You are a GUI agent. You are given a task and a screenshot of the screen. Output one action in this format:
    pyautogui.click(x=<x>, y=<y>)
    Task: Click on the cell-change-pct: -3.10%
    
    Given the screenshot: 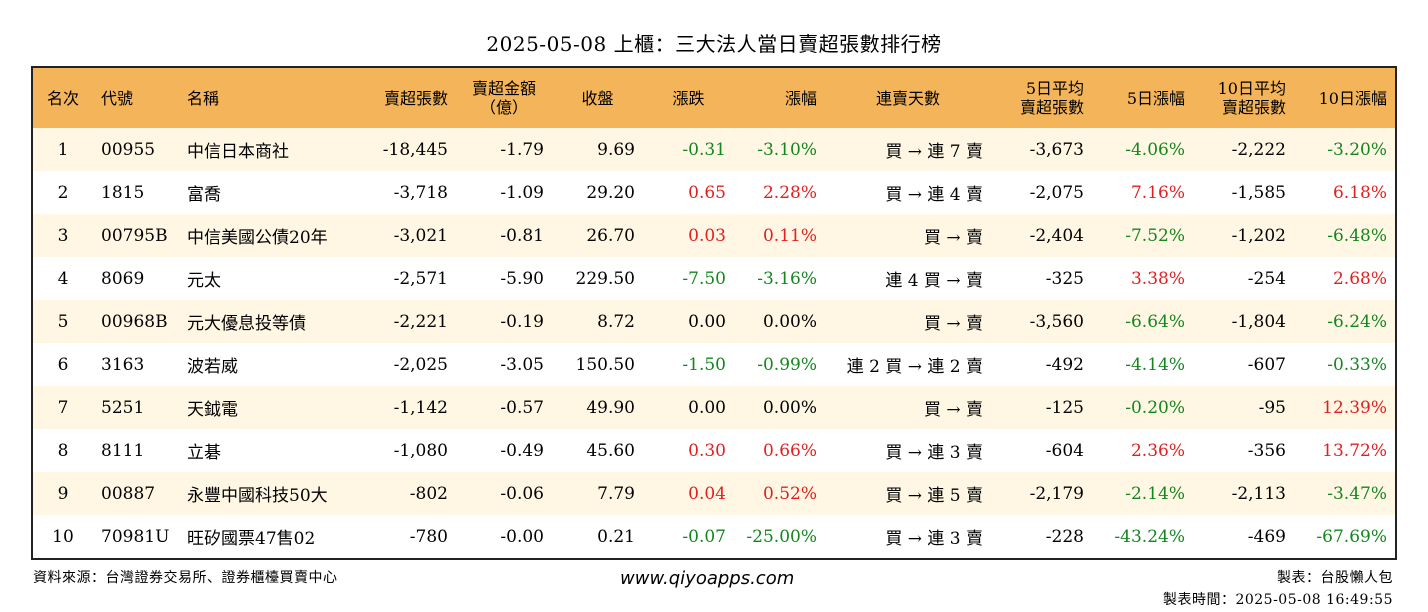 What is the action you would take?
    pyautogui.click(x=787, y=149)
    